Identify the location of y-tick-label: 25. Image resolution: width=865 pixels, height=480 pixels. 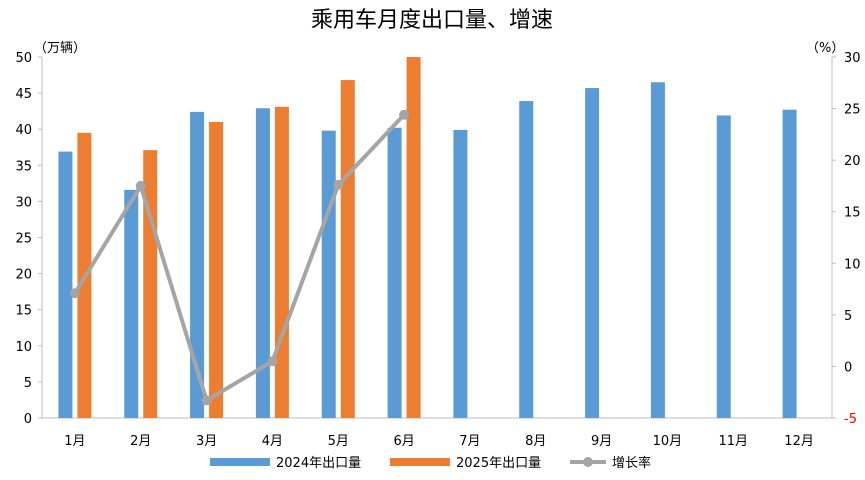
(23, 239).